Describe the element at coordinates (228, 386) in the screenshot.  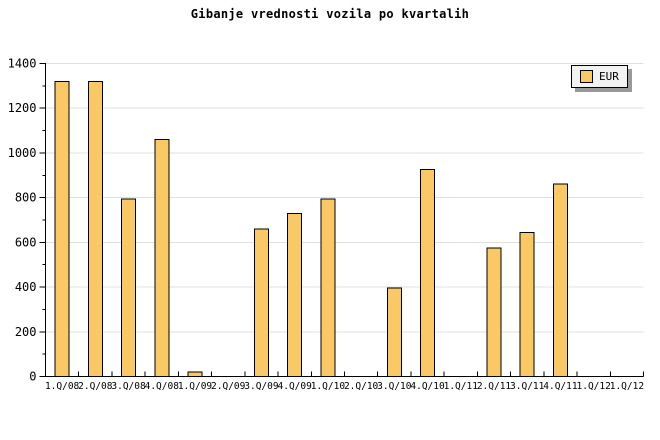
I see `x-tick-label: 2.Q/09` at that location.